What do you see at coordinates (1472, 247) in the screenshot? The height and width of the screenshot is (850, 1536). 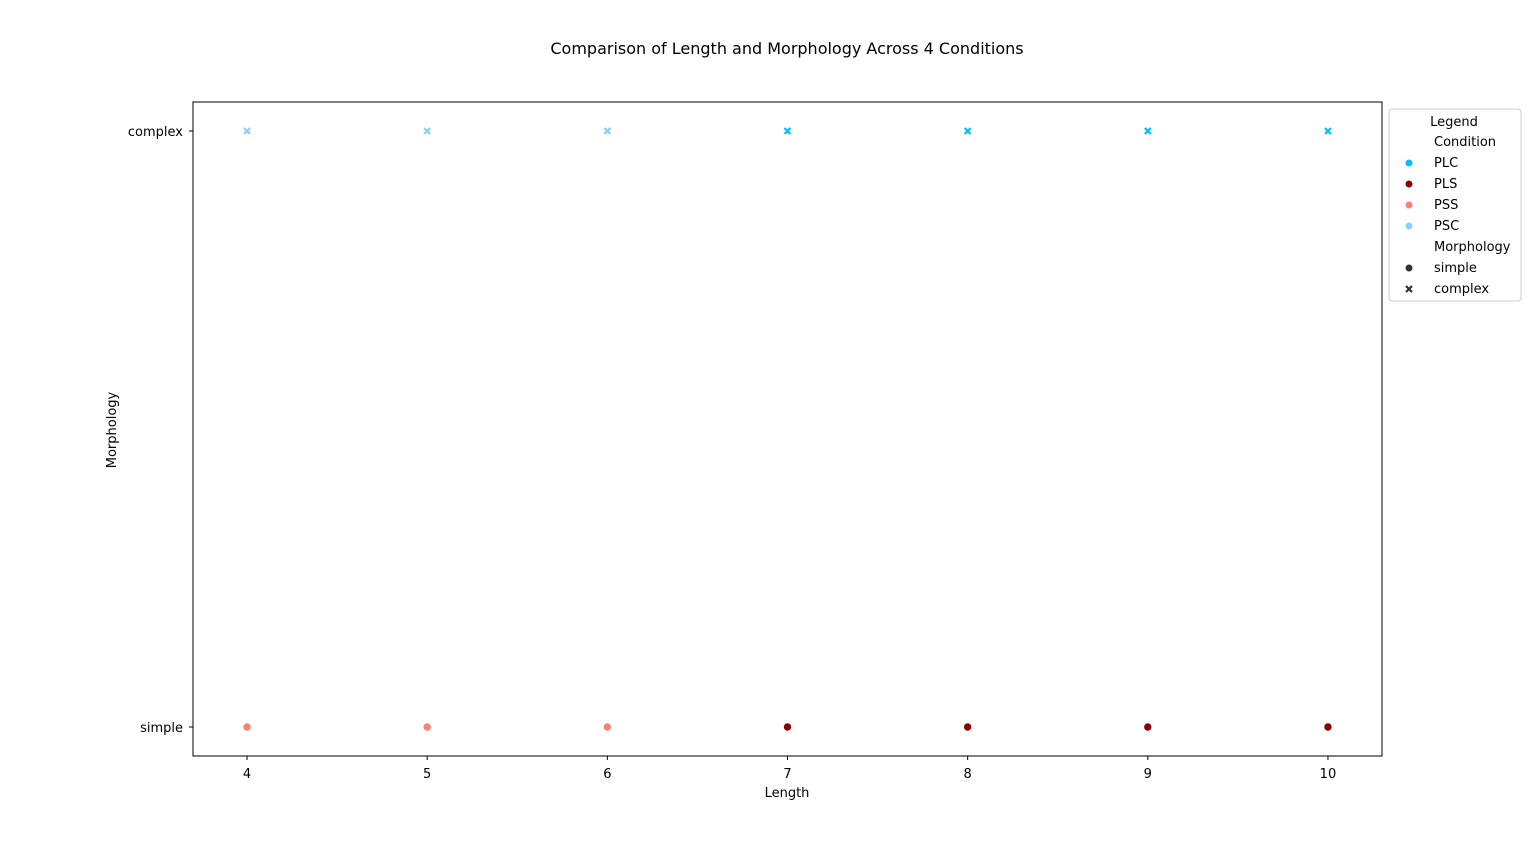 I see `legend-morphology-title: Morphology` at bounding box center [1472, 247].